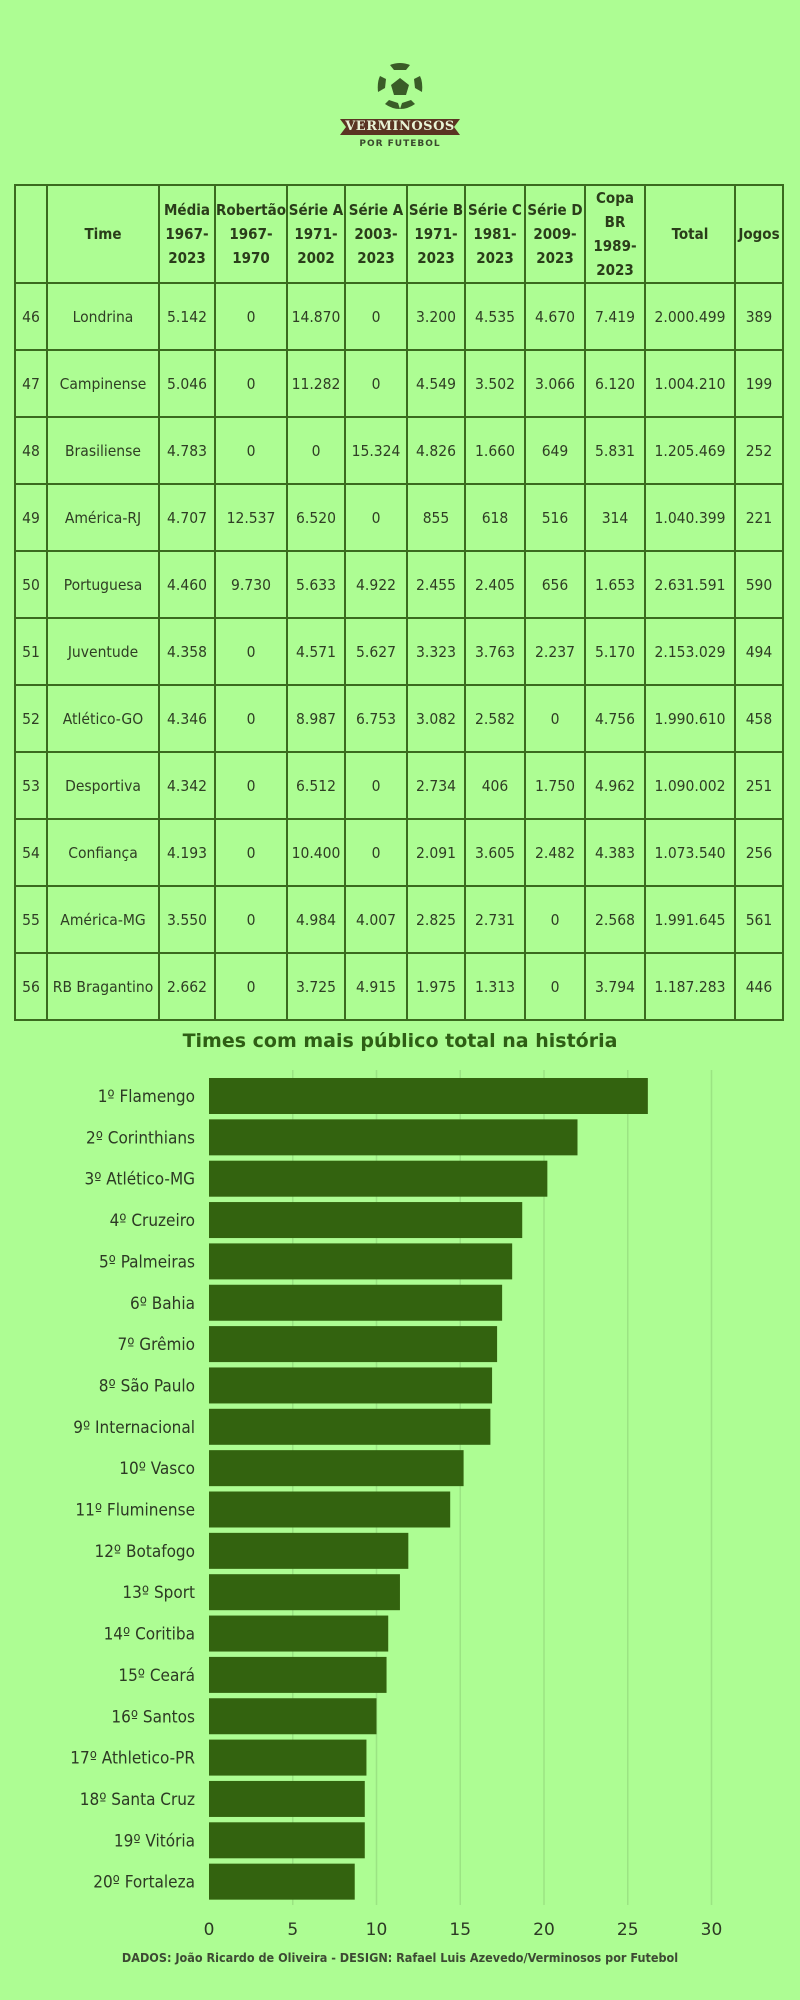 The image size is (800, 2000). Describe the element at coordinates (436, 785) in the screenshot. I see `value-cell: 2.734` at that location.